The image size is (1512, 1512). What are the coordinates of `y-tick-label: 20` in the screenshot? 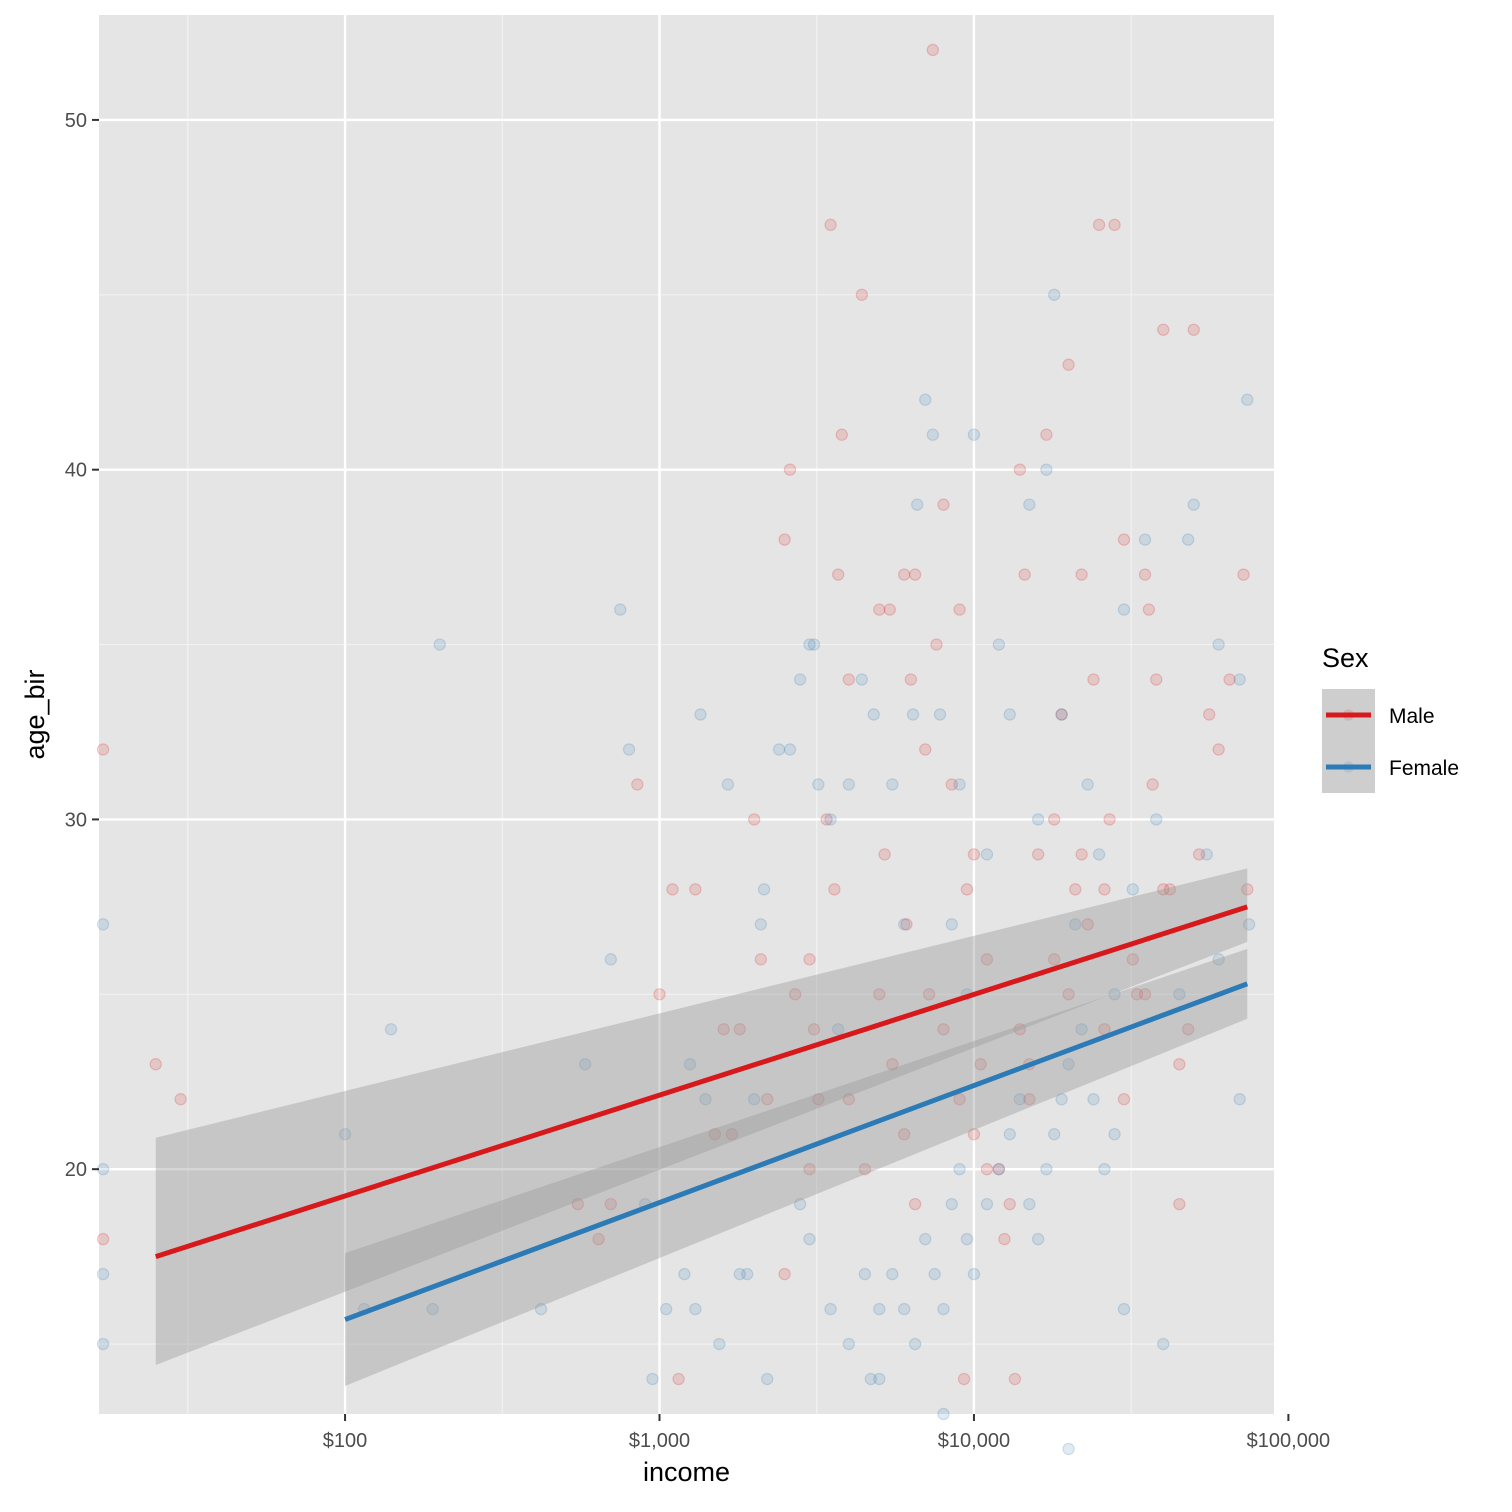 It's located at (76, 1170).